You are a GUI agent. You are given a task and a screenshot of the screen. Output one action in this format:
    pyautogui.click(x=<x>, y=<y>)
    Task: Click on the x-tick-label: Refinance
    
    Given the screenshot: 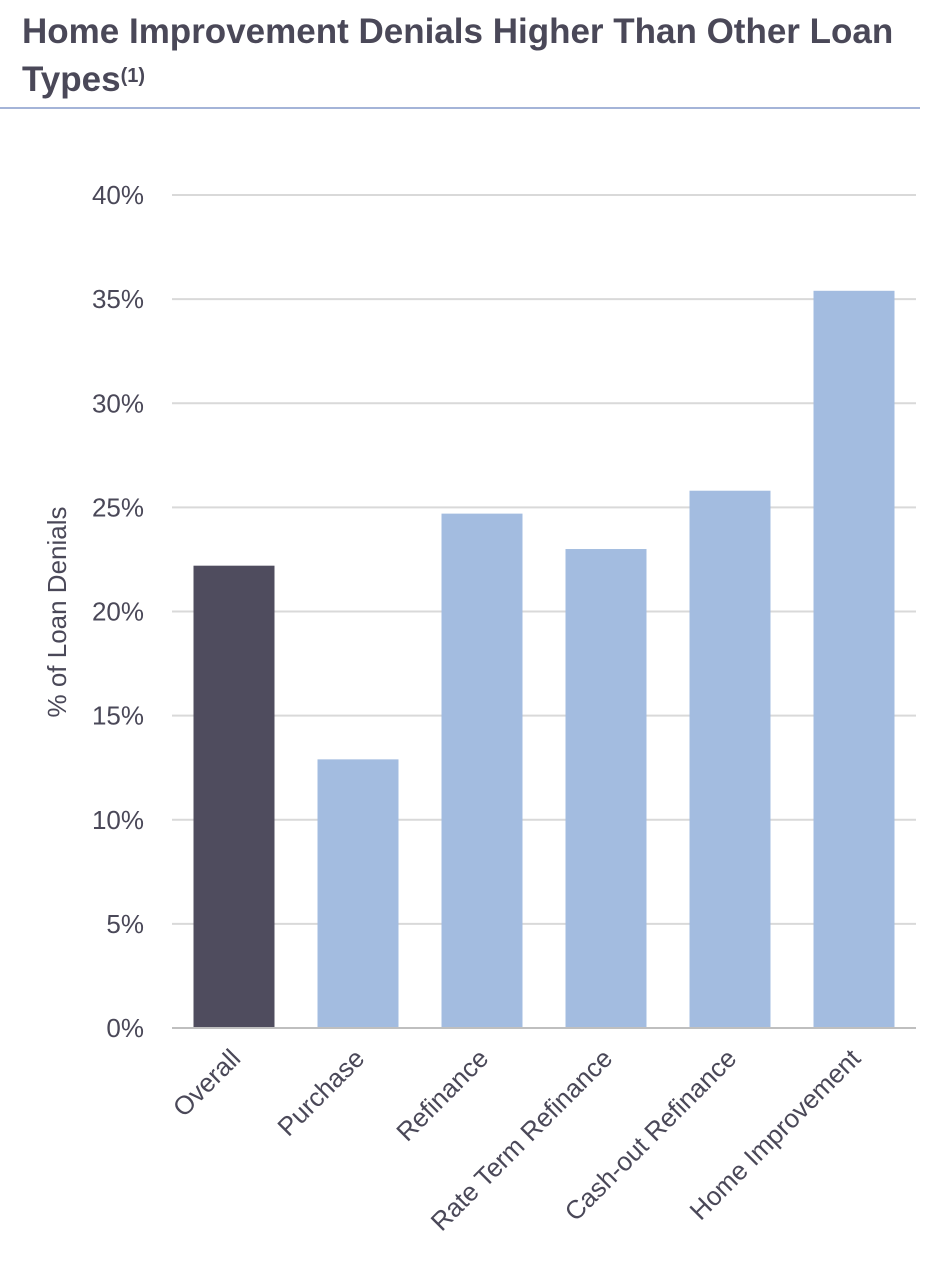 What is the action you would take?
    pyautogui.click(x=442, y=1095)
    